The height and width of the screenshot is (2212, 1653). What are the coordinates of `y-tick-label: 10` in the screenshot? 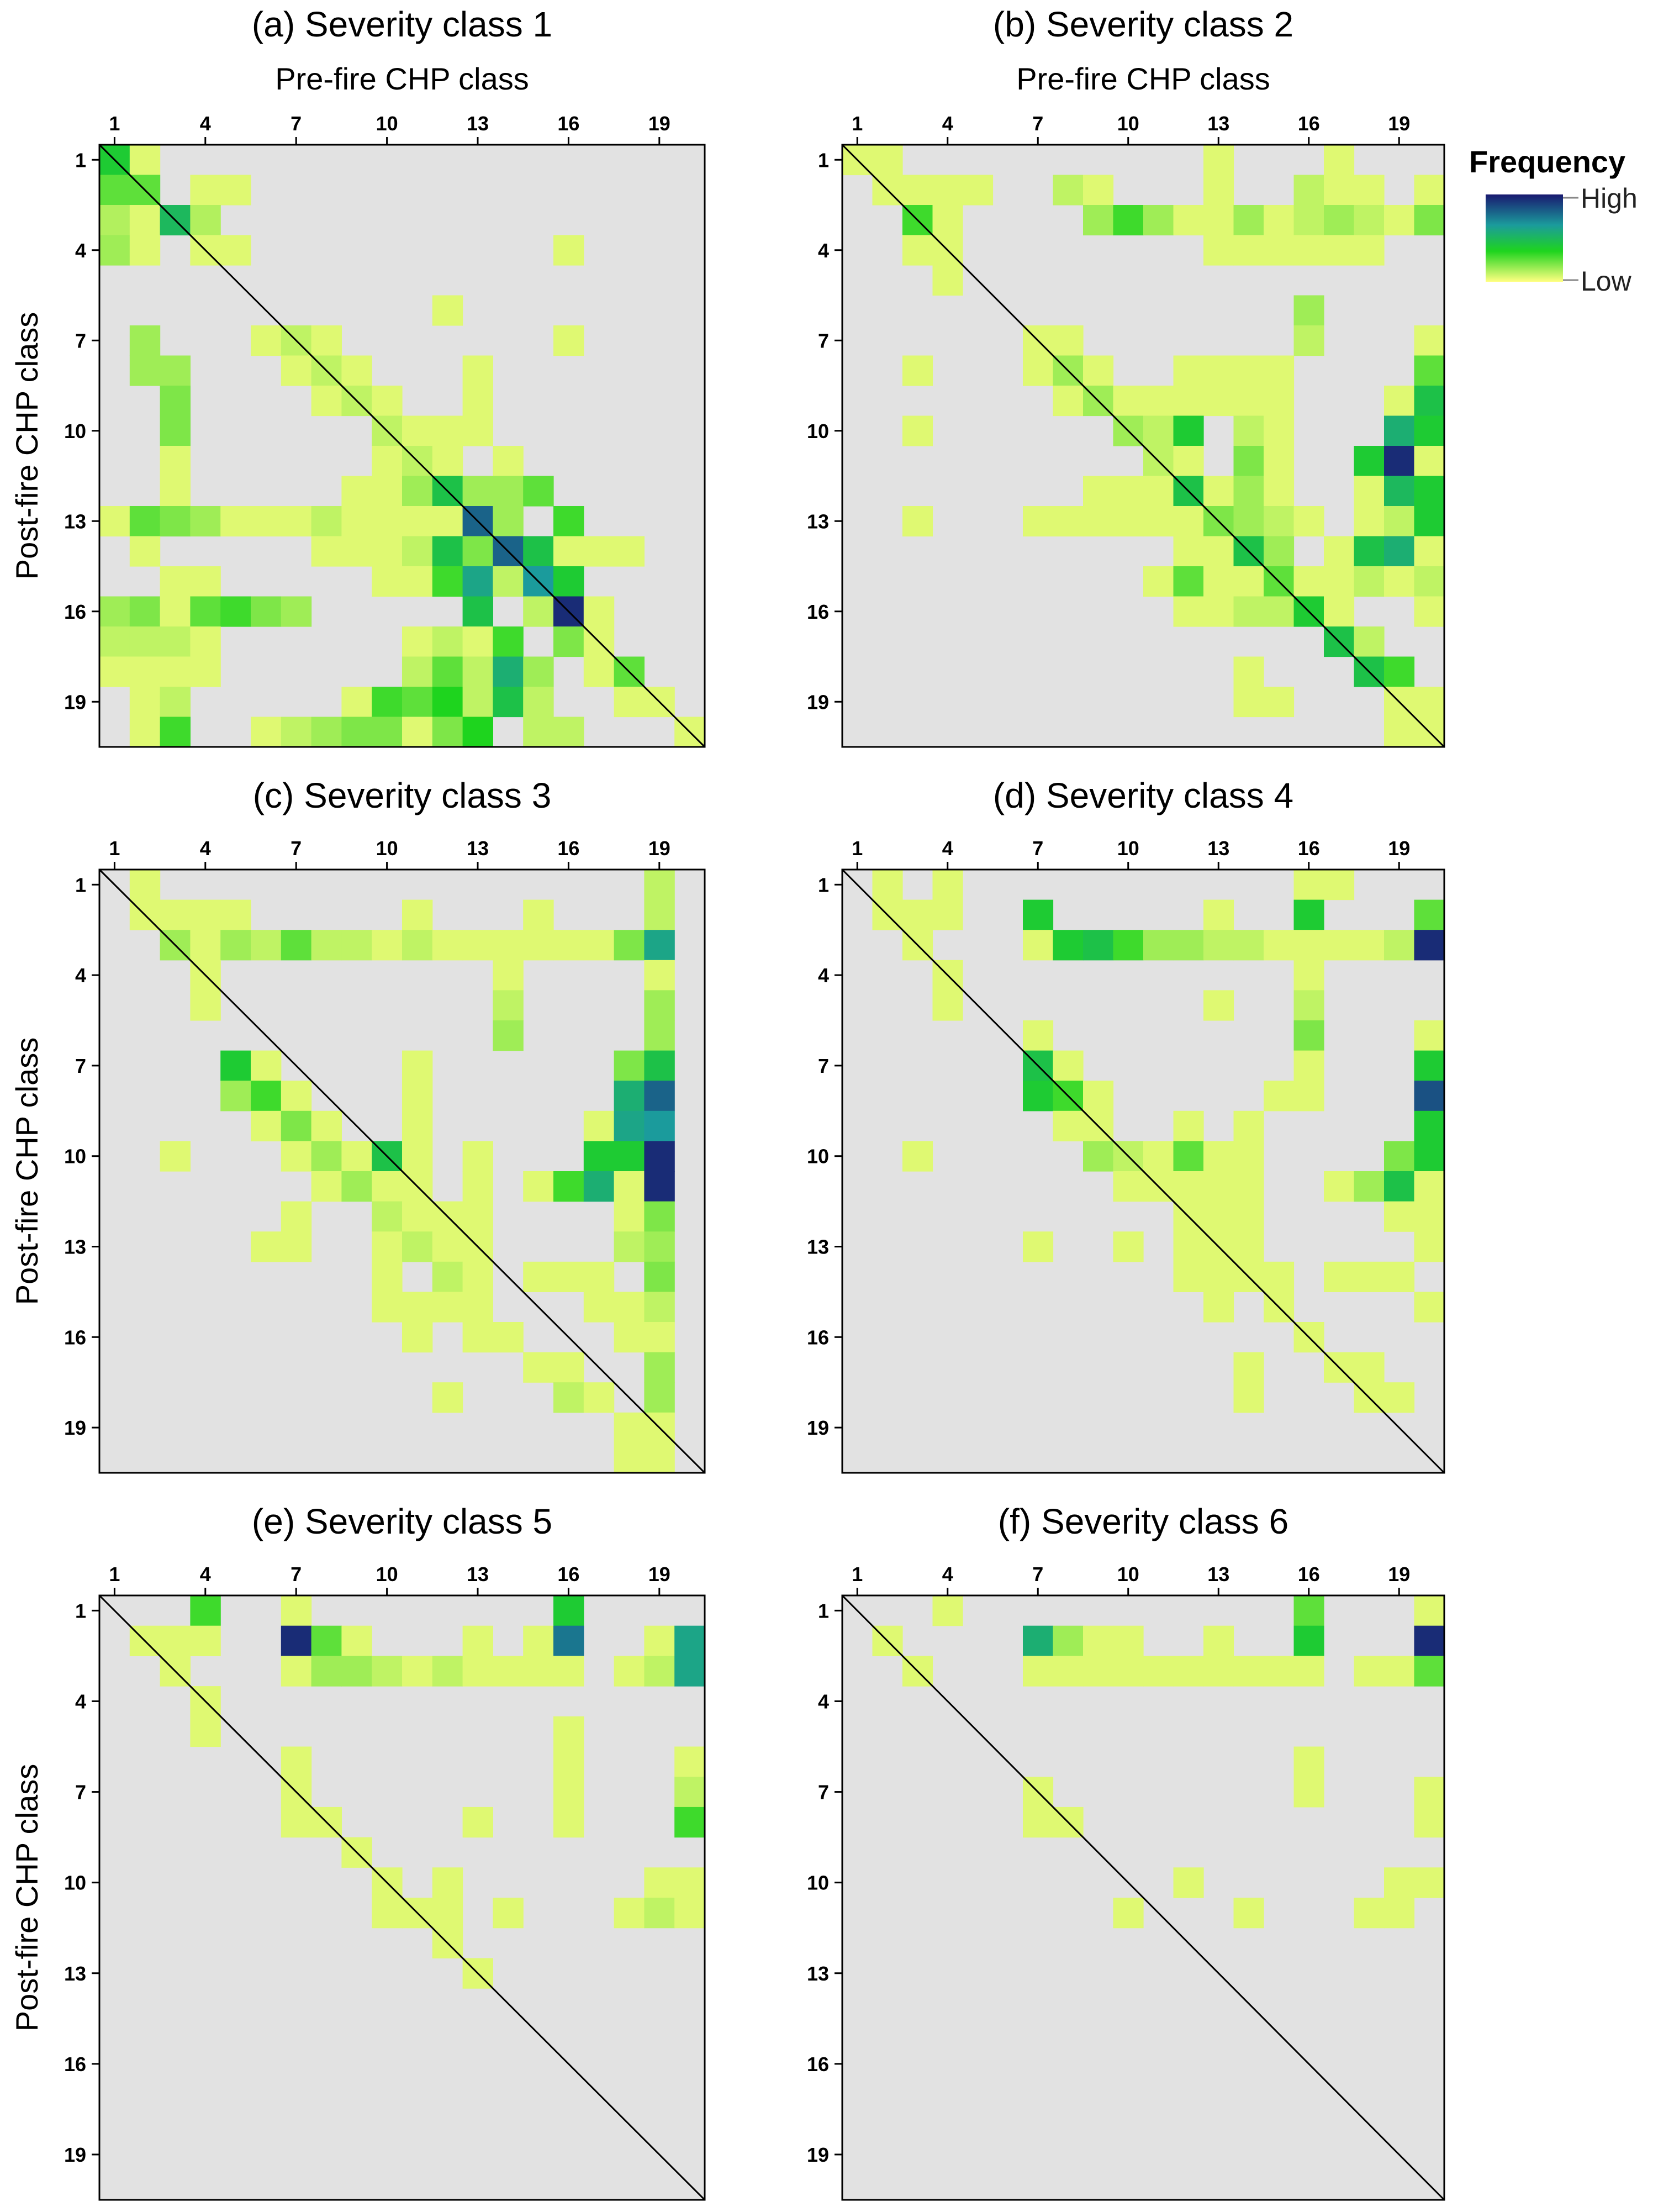 It's located at (818, 1156).